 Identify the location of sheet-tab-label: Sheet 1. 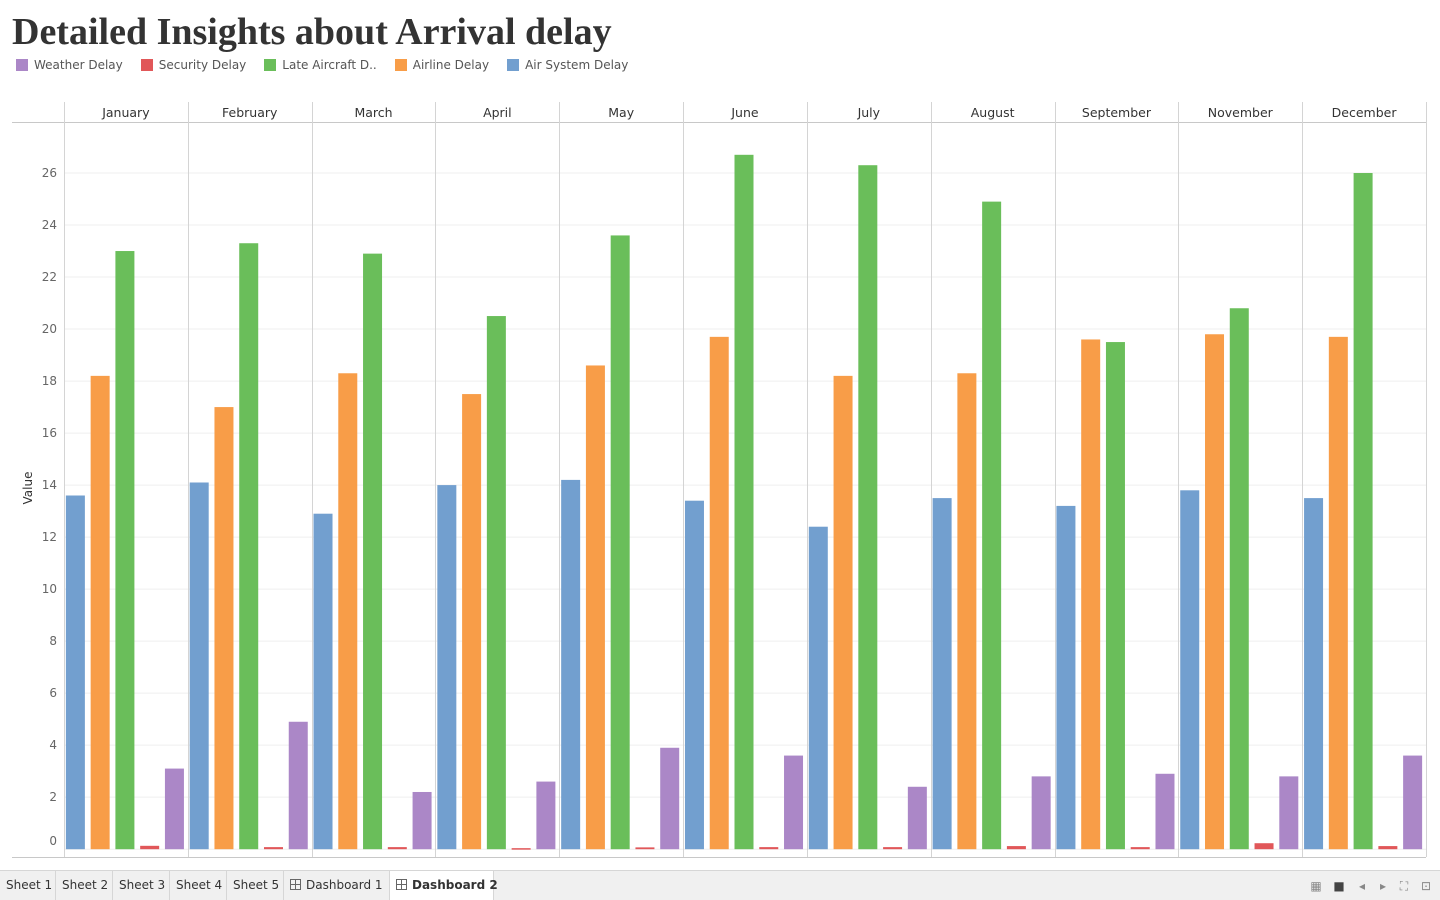
(29, 885).